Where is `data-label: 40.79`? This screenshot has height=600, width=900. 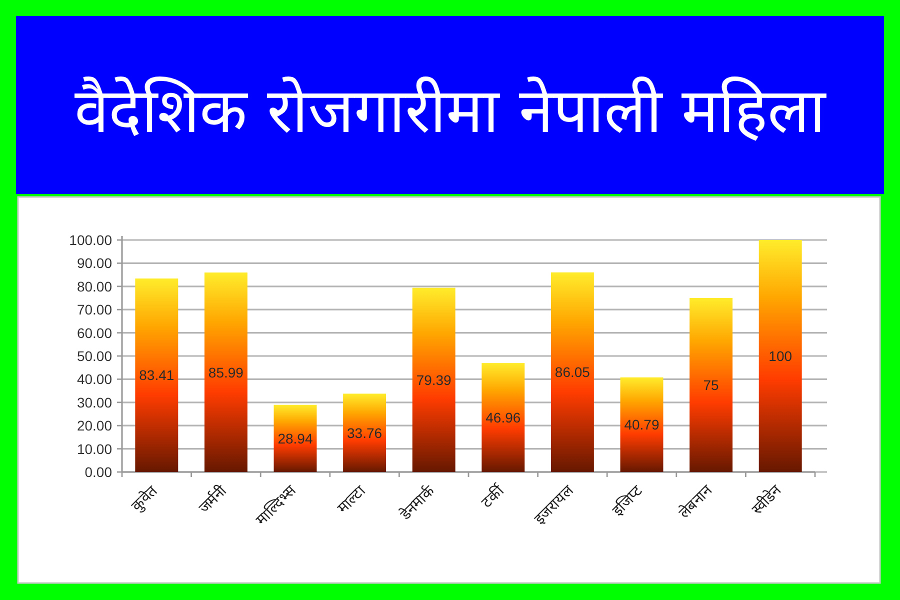 data-label: 40.79 is located at coordinates (642, 424).